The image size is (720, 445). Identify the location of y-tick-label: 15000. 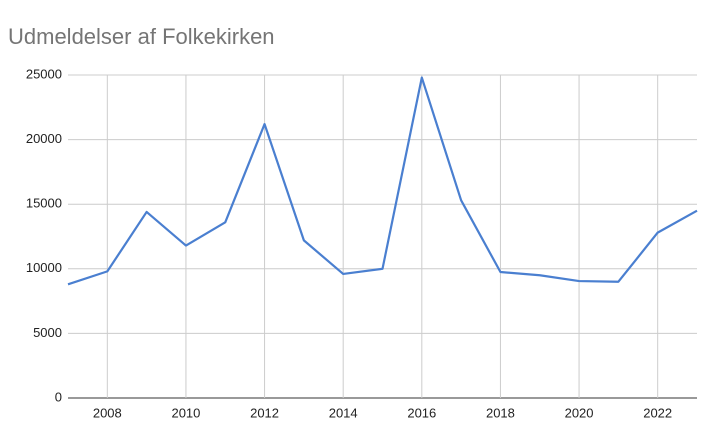
(44, 203).